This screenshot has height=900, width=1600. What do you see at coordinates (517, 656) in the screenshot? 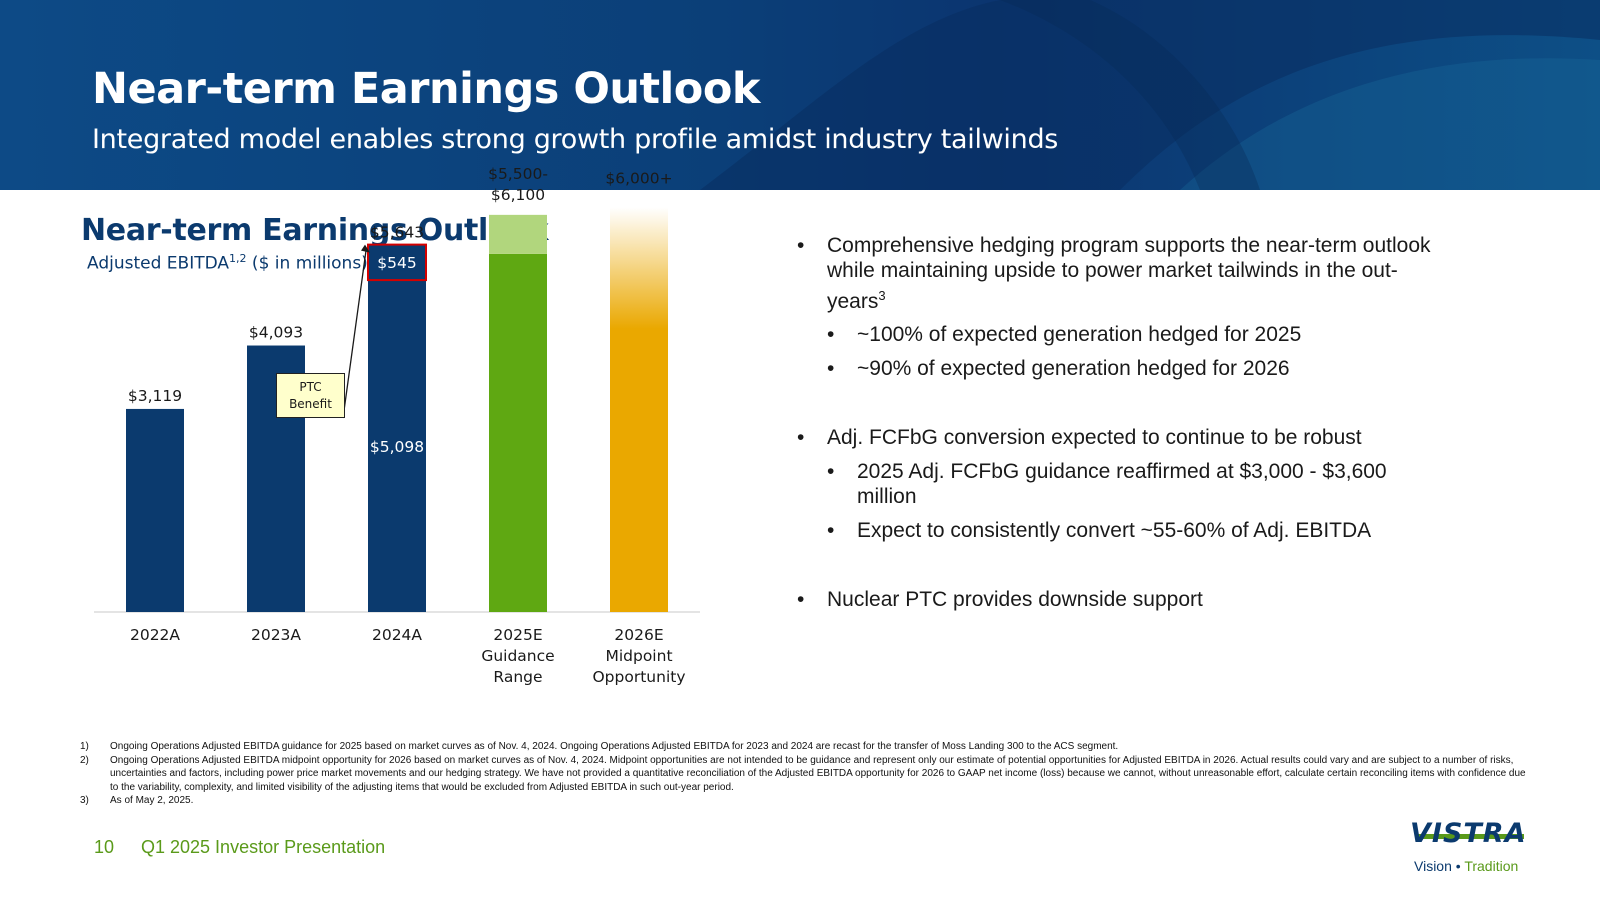
I see `category-label-4-2: Guidance` at bounding box center [517, 656].